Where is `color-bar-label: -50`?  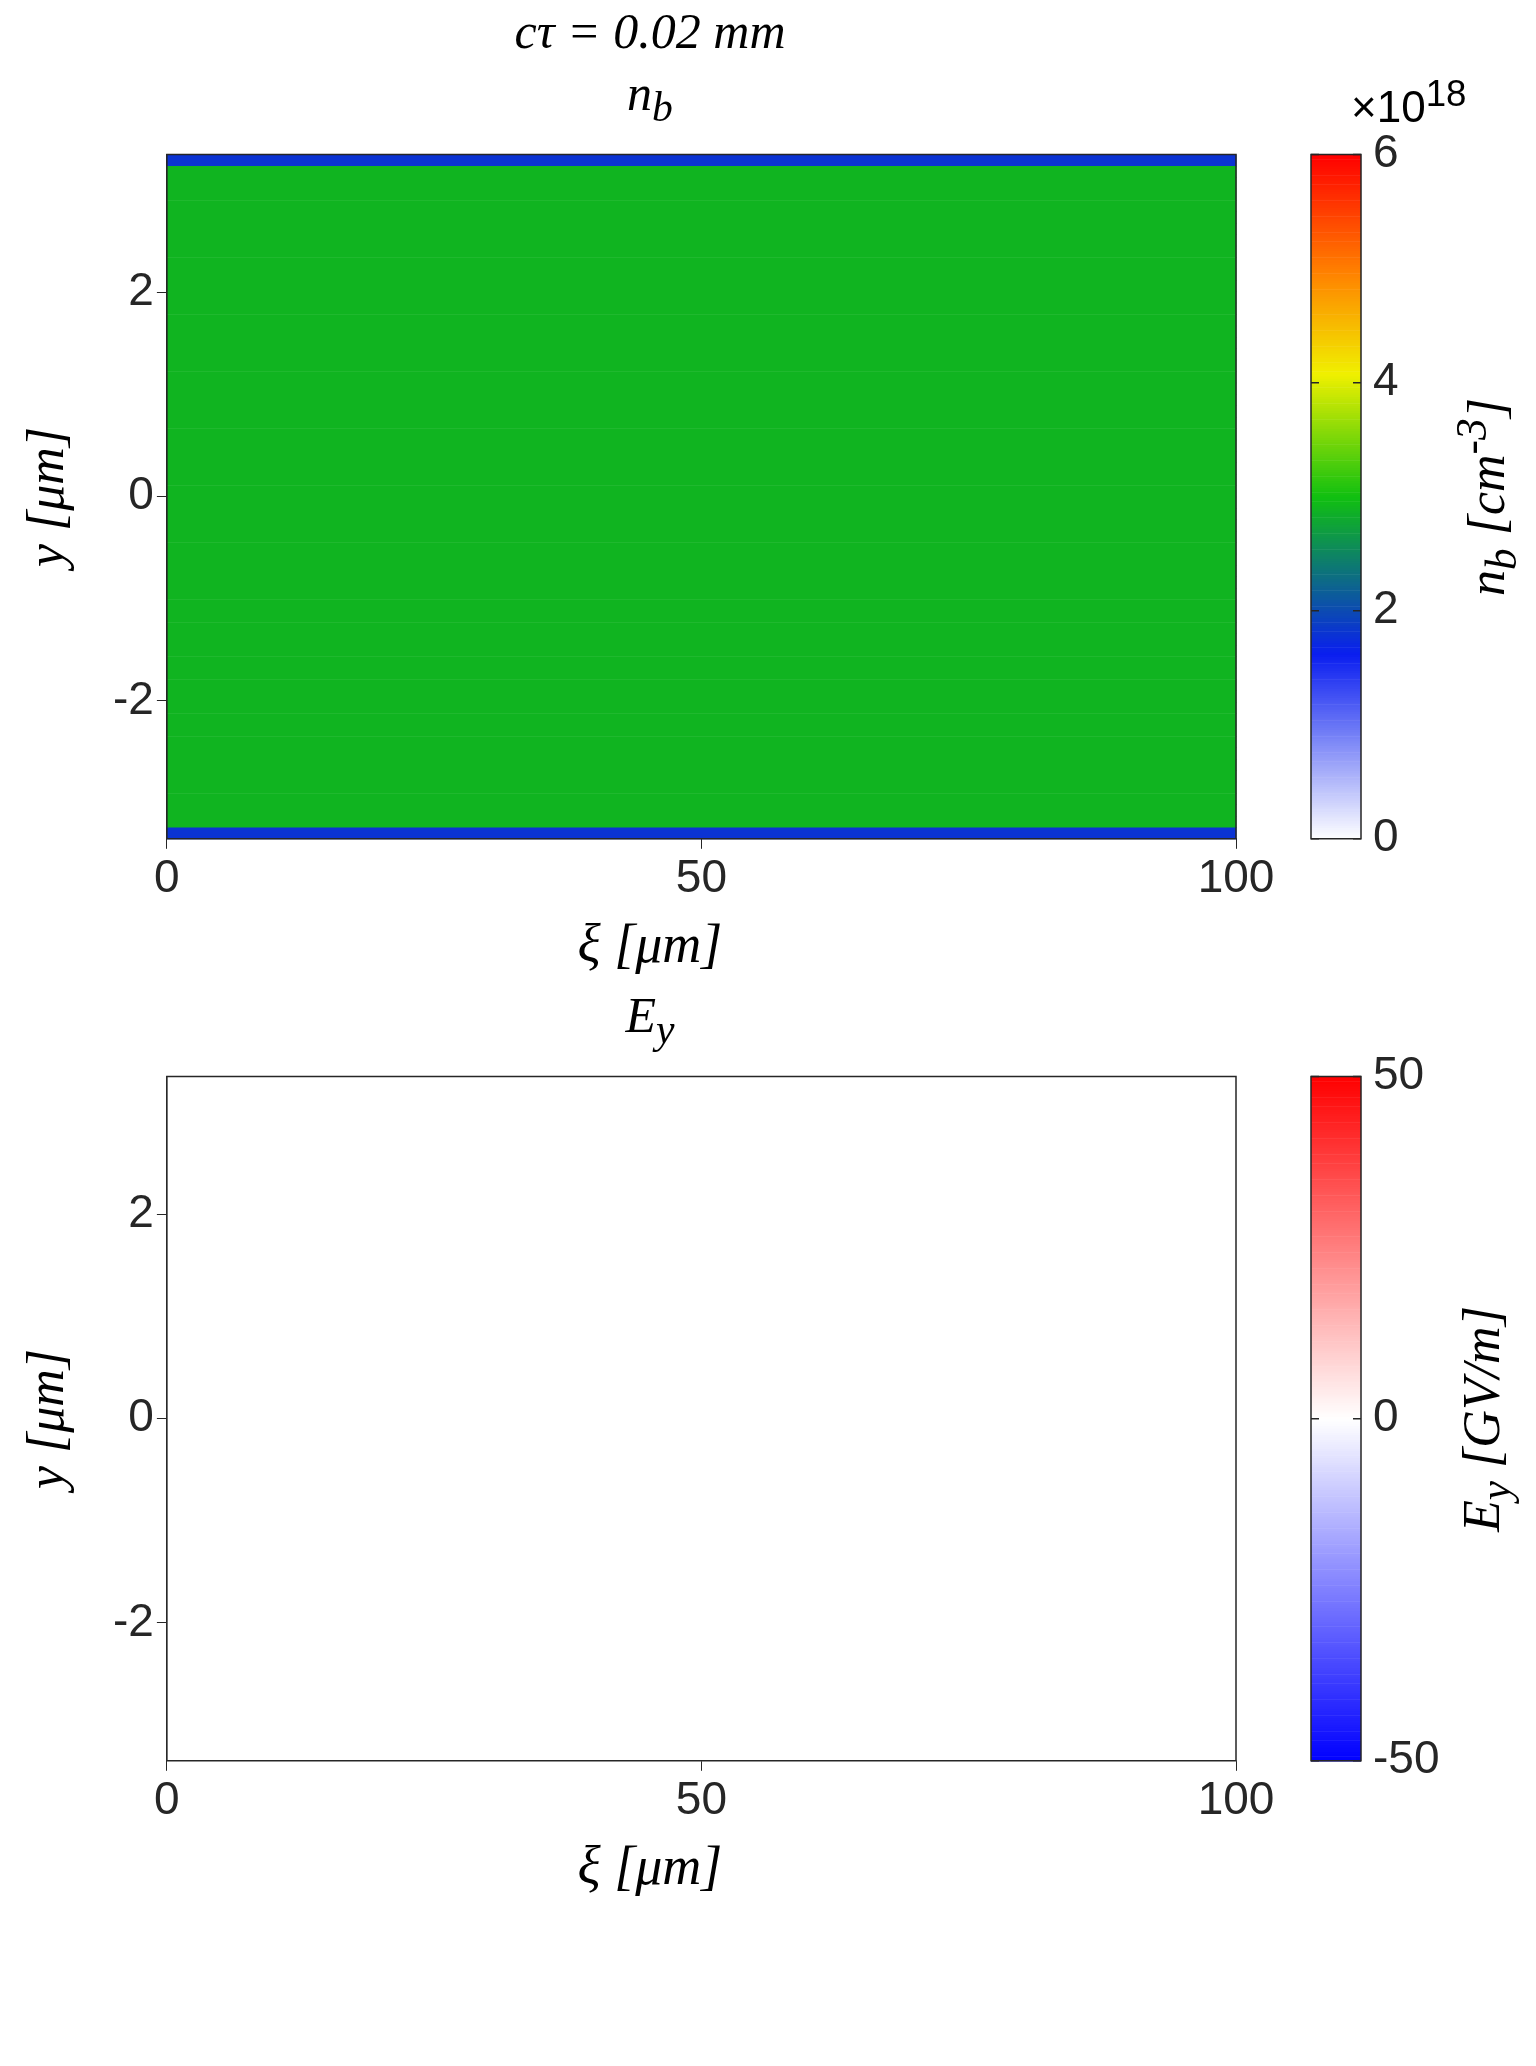 color-bar-label: -50 is located at coordinates (1406, 1757).